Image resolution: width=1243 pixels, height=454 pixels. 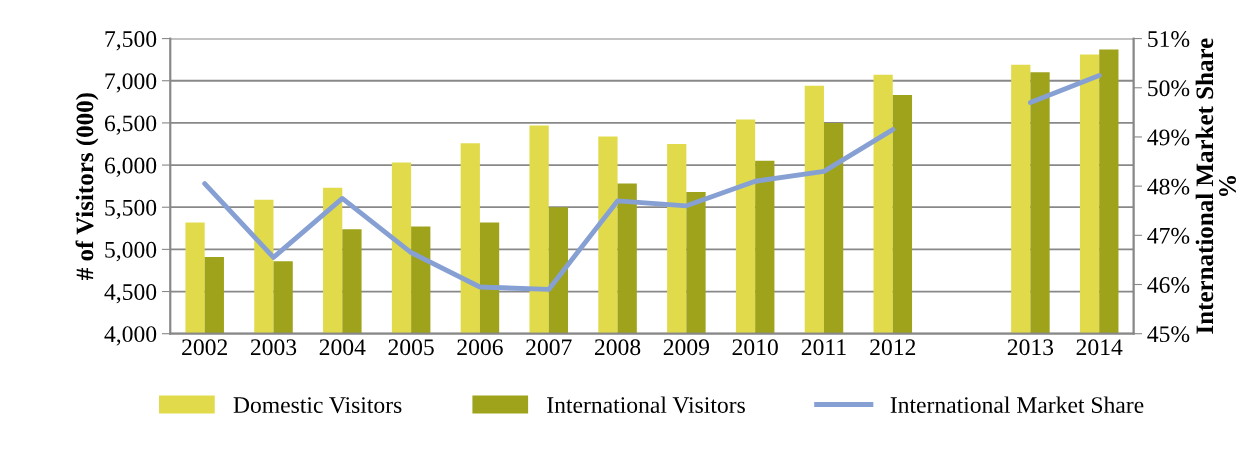 I want to click on y2-tick-label: 45%, so click(x=1168, y=334).